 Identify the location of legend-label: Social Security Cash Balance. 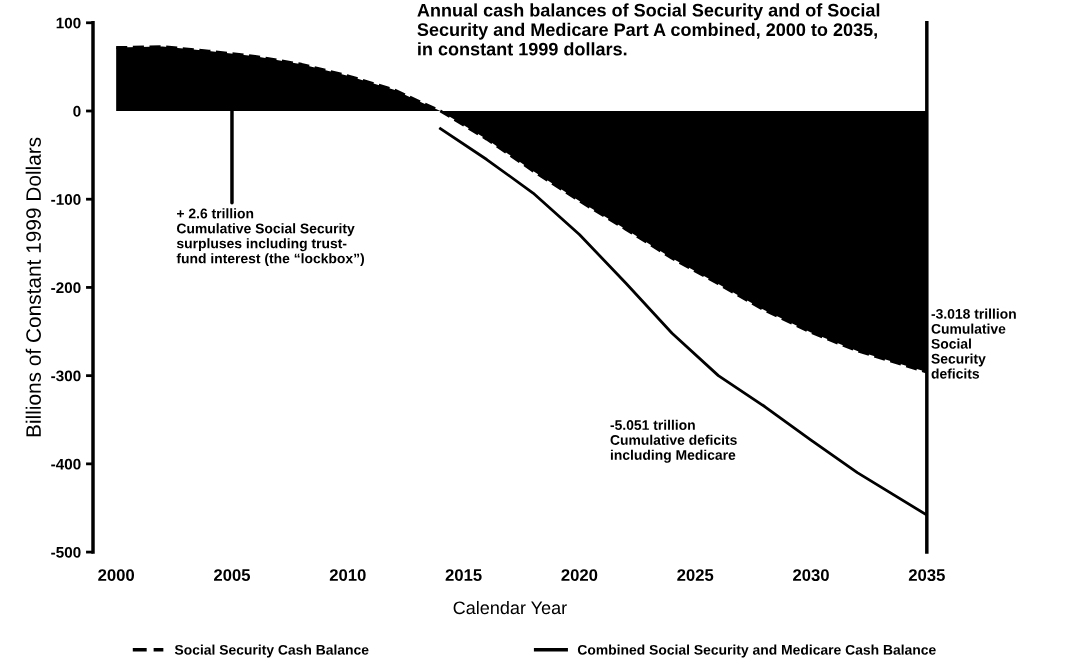
(271, 651).